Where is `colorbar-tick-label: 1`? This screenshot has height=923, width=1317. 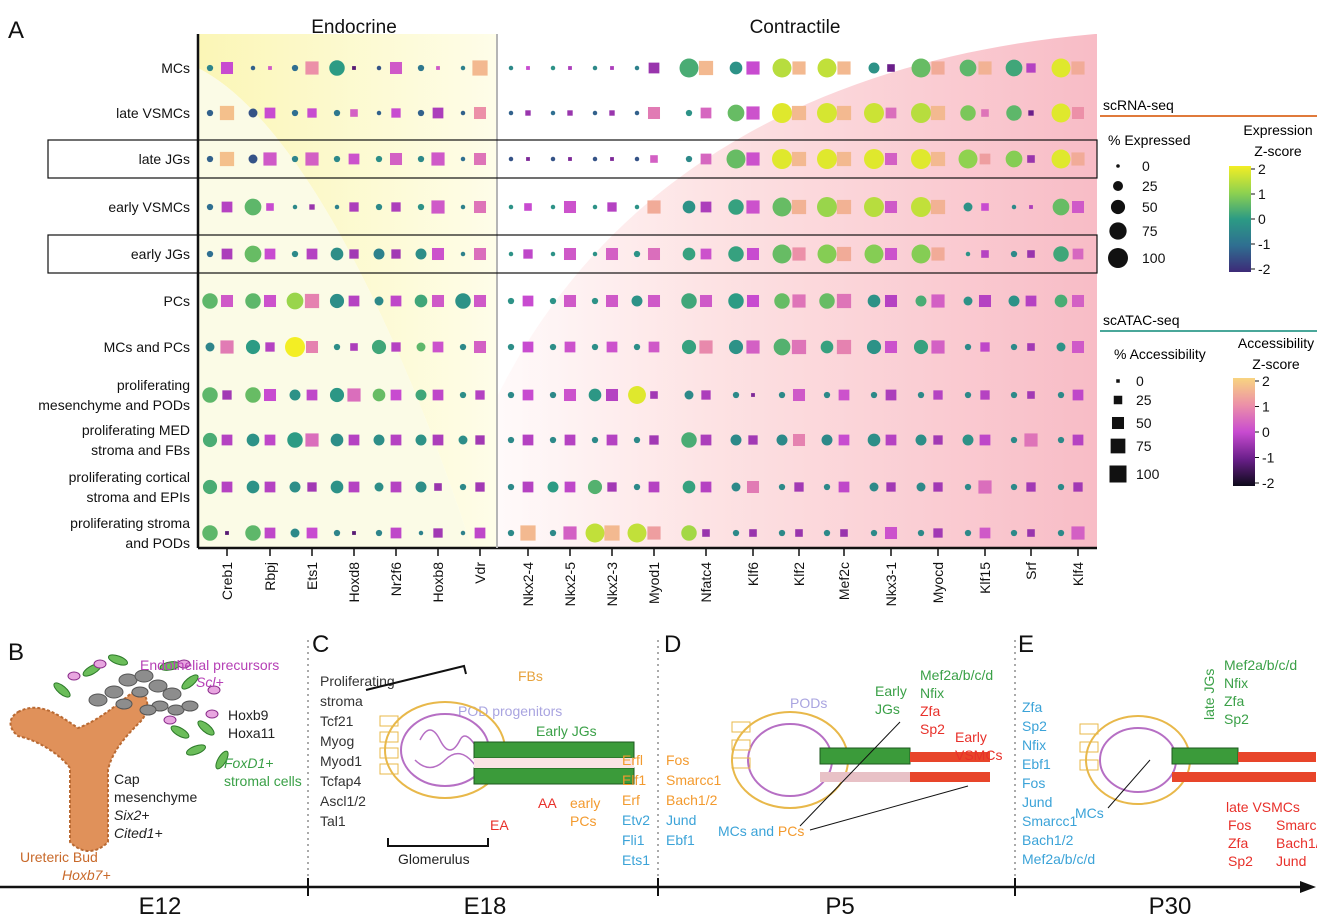
colorbar-tick-label: 1 is located at coordinates (1262, 194).